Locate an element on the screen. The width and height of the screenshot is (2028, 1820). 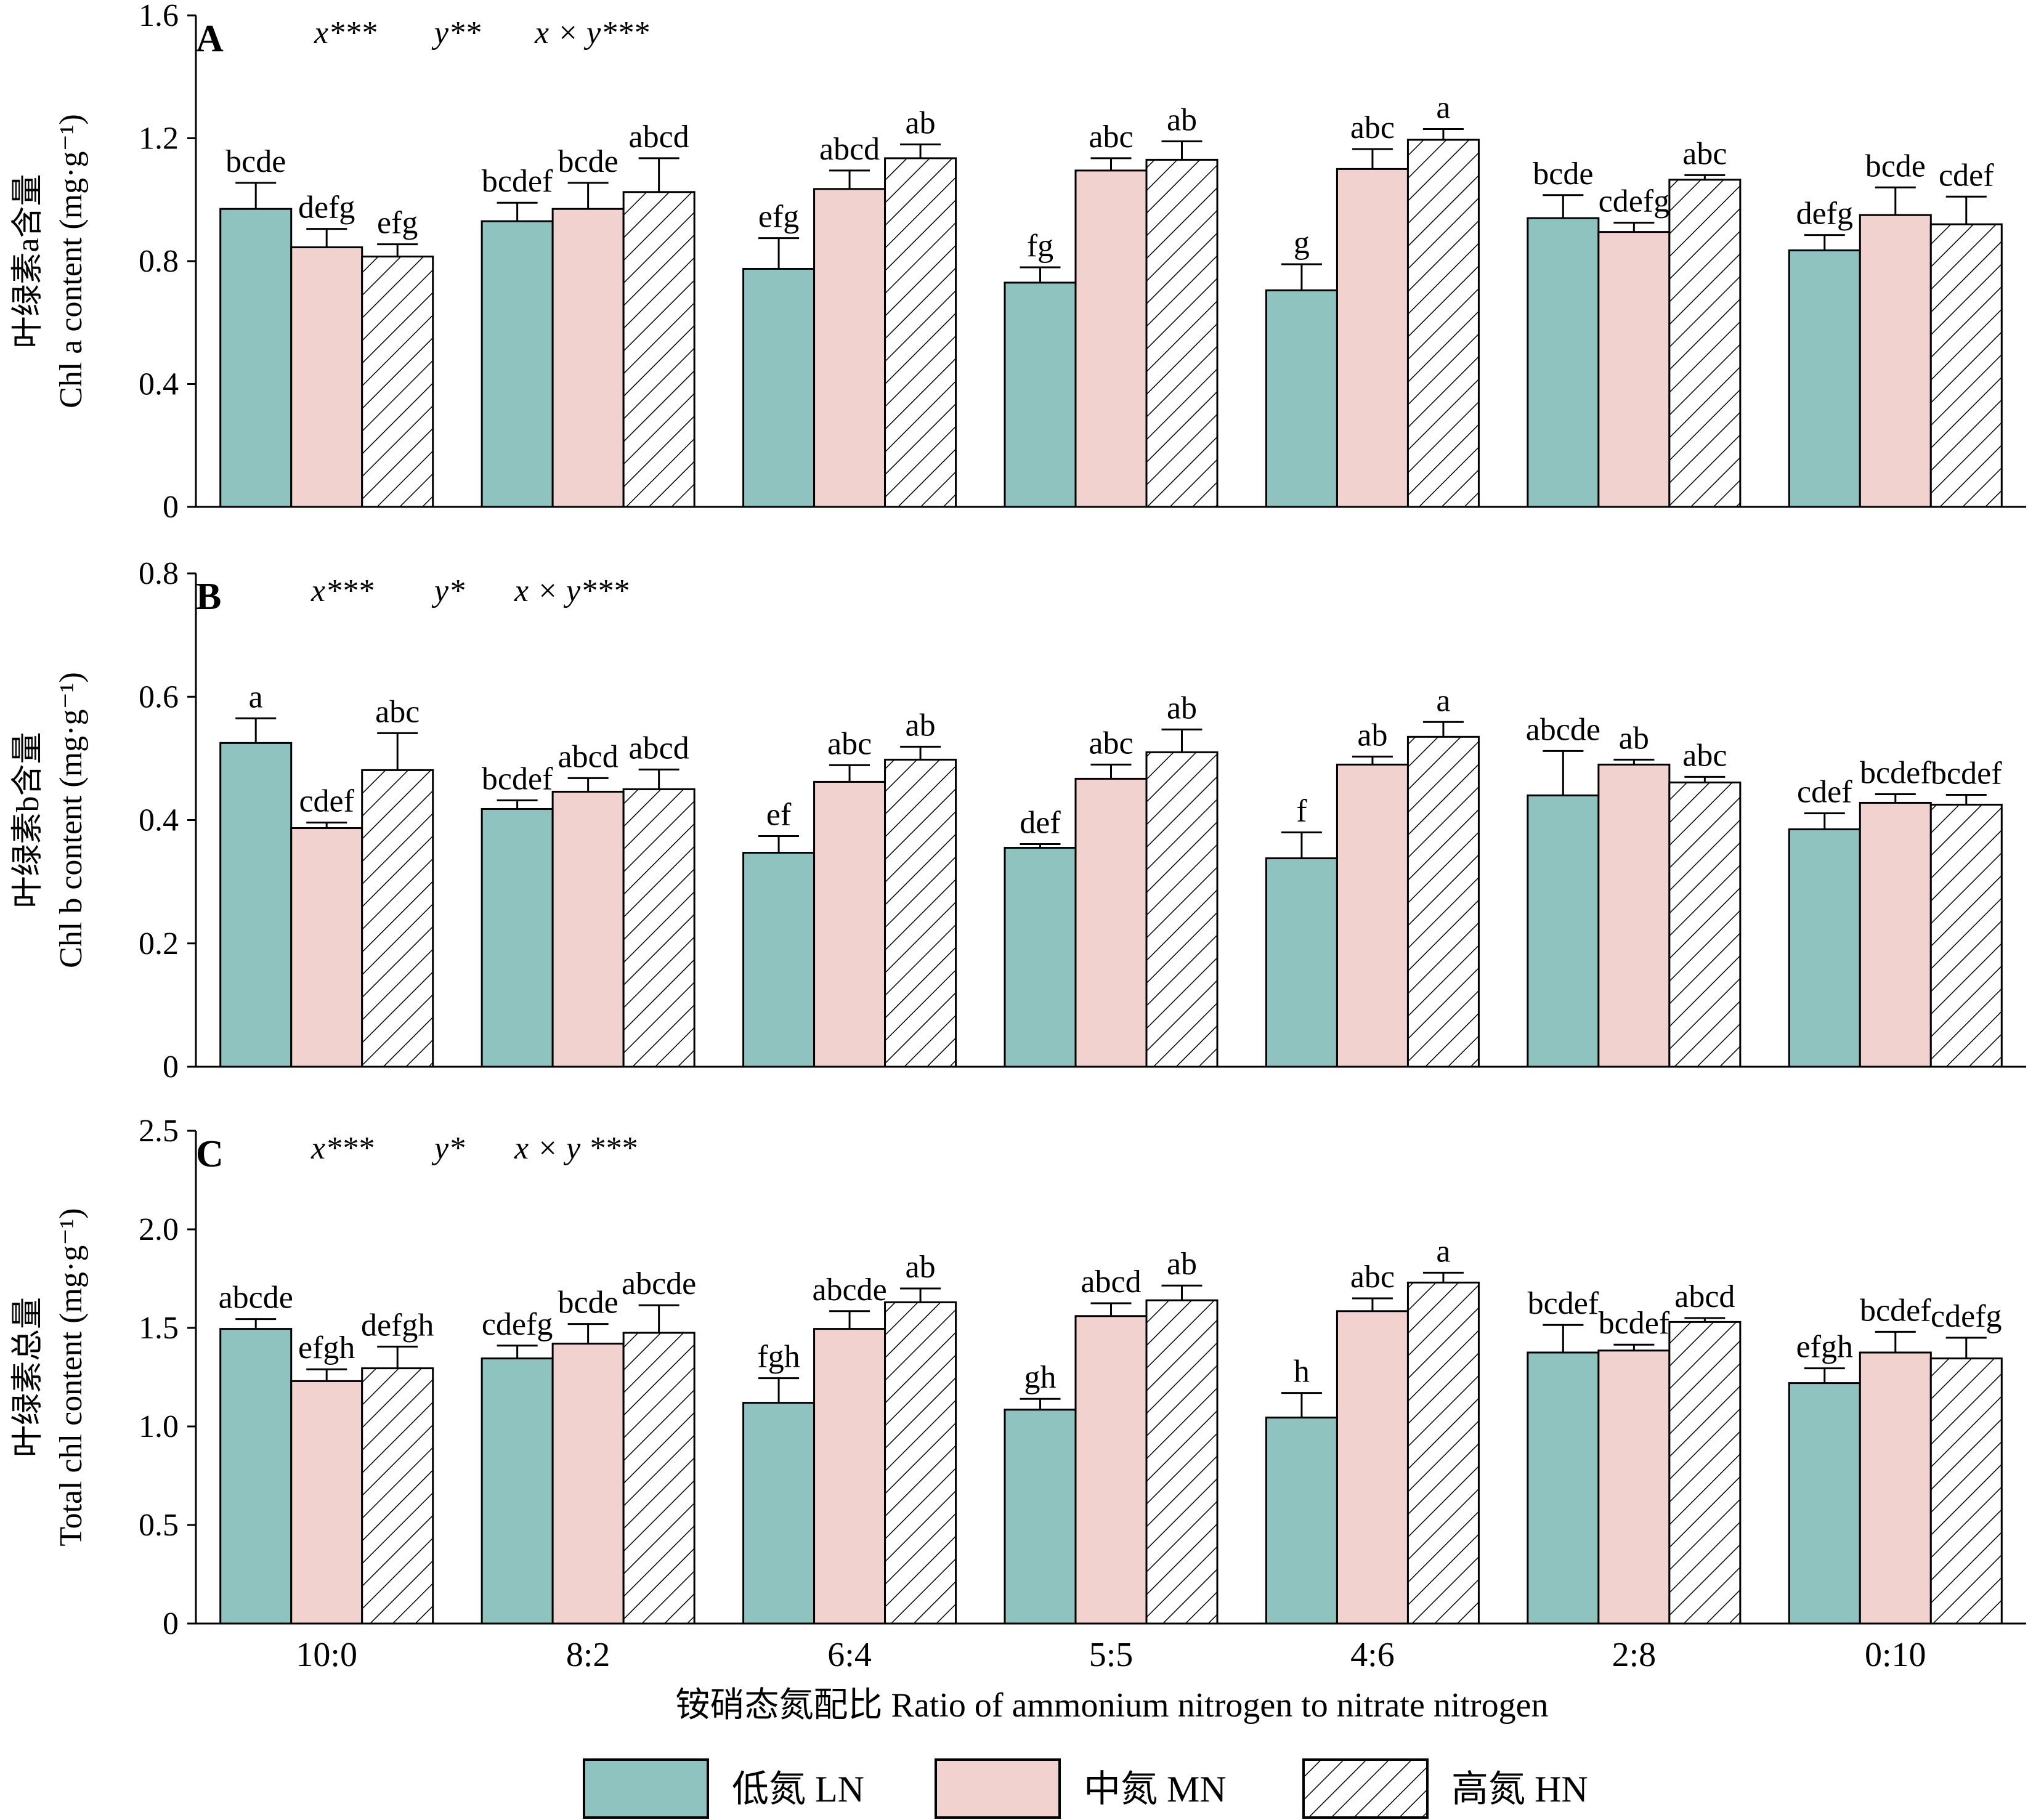
y-tick-label: 0.8 is located at coordinates (159, 573).